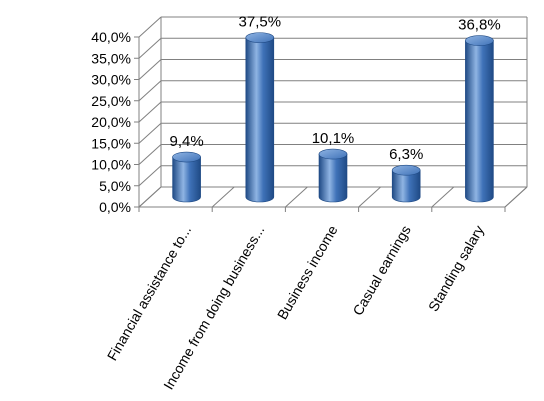 Image resolution: width=544 pixels, height=401 pixels. I want to click on data-label: 6,3%, so click(406, 154).